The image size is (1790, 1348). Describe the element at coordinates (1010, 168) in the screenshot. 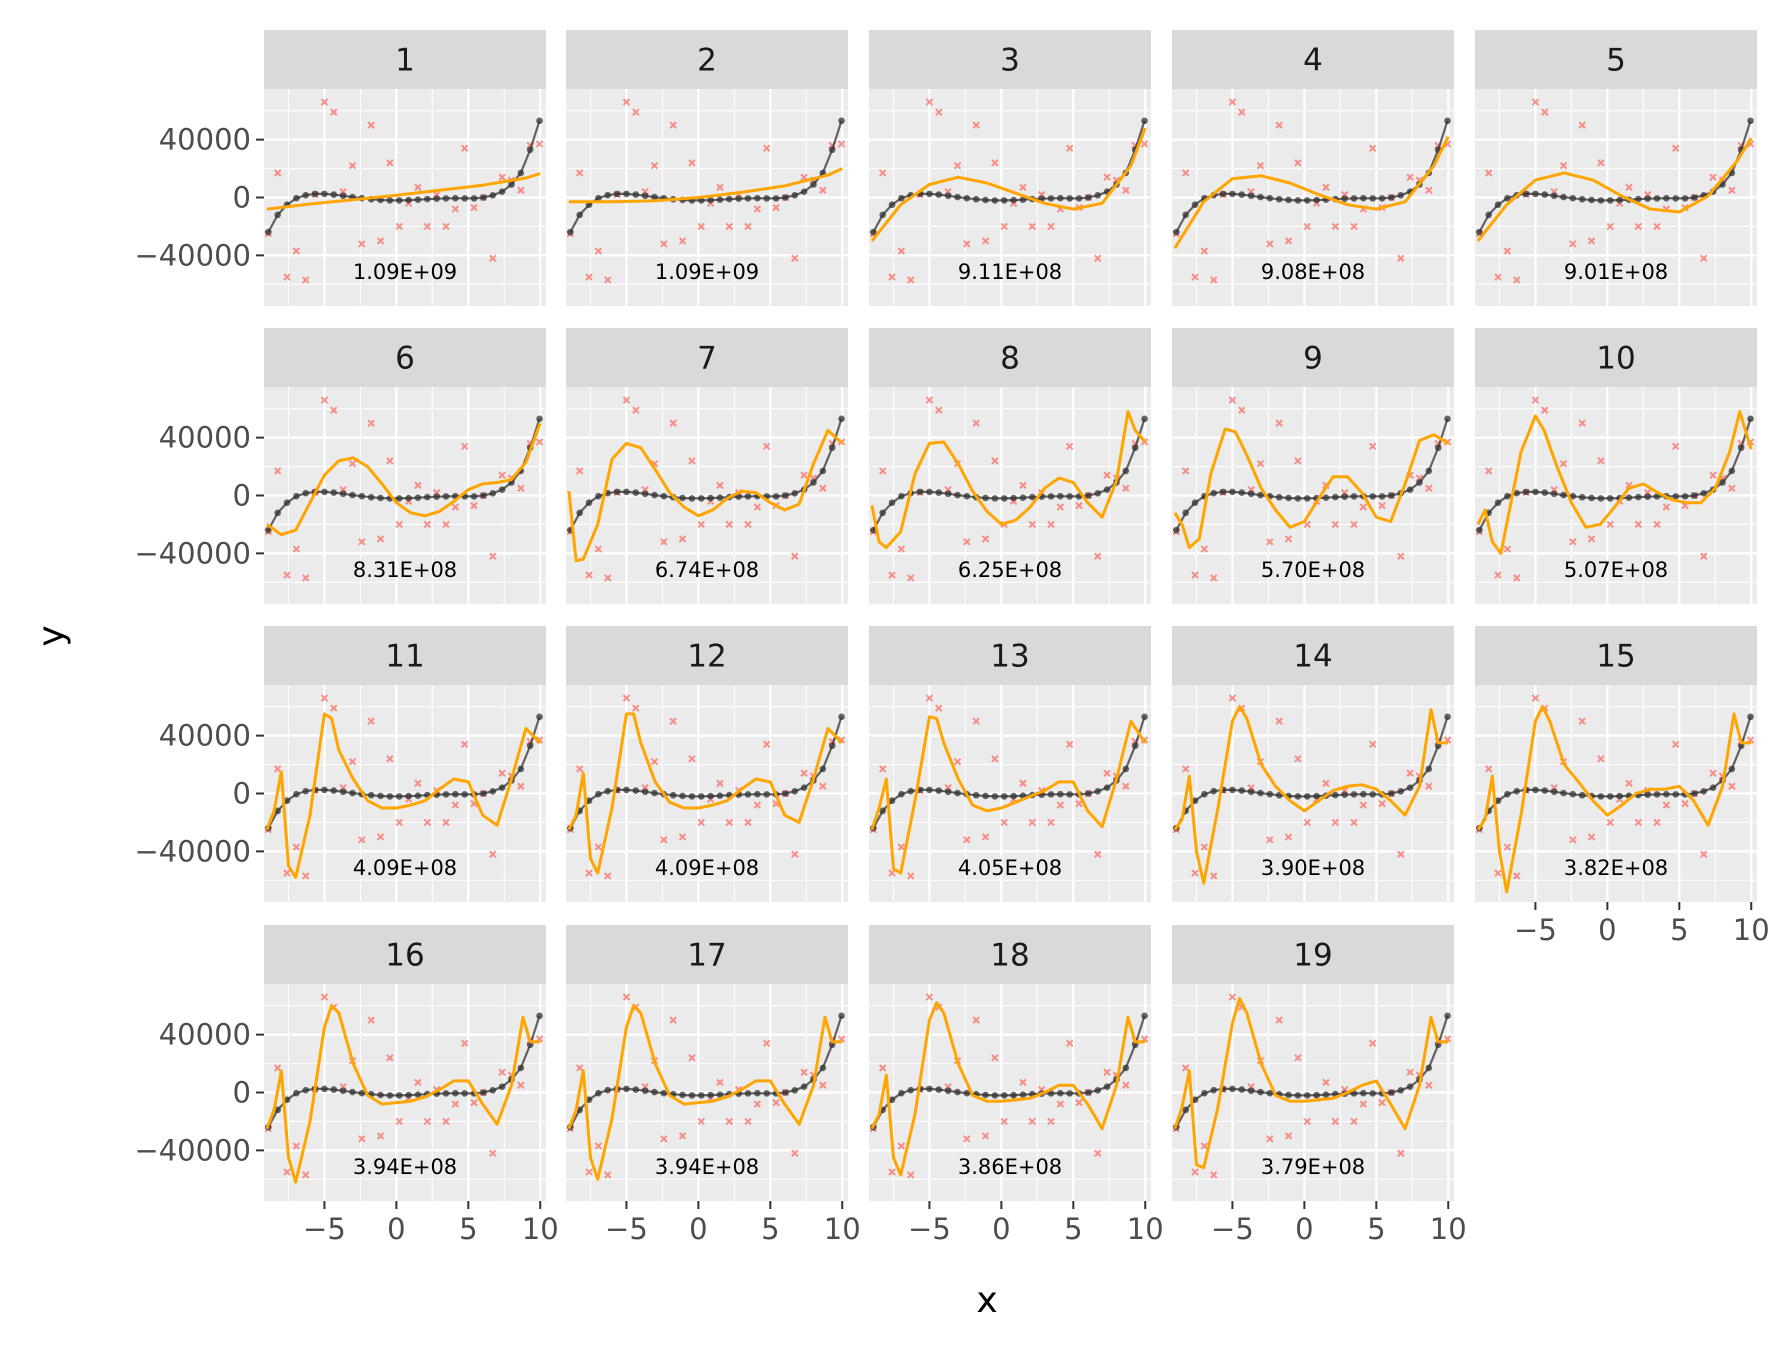

I see `facet-panel-3: 3 9.11E+08` at that location.